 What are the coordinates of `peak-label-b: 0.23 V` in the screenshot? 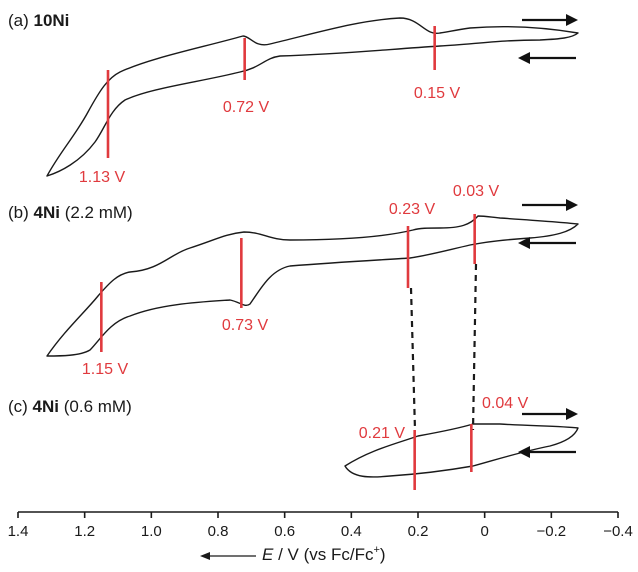 It's located at (412, 209).